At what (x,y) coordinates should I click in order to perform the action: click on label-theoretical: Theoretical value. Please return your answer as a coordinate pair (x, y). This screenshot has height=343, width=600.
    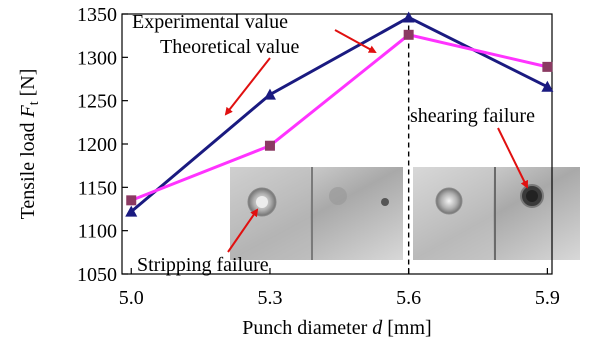
    Looking at the image, I should click on (229, 47).